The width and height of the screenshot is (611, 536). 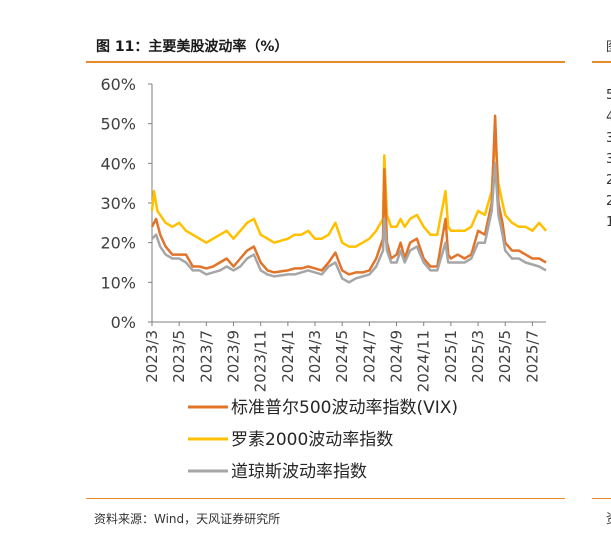 I want to click on x-tick-label: 2024/5, so click(x=342, y=356).